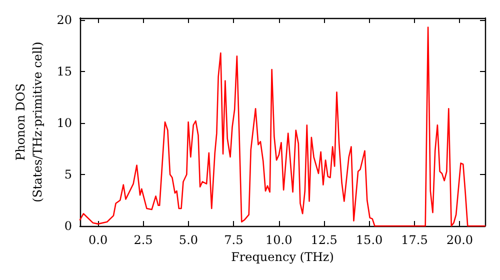  Describe the element at coordinates (282, 257) in the screenshot. I see `x-axis-title: Frequency (THz)` at that location.